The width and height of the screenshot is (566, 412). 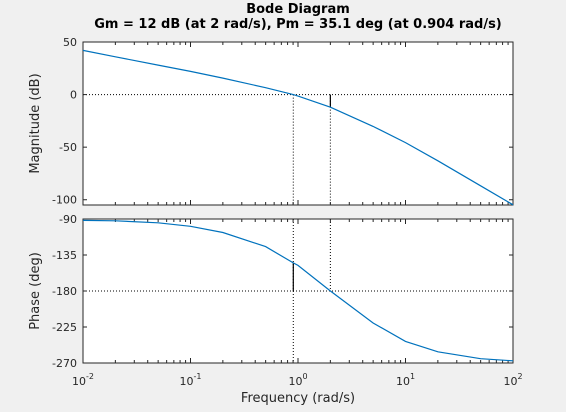 I want to click on frequency-xlabel: Frequency (rad/s), so click(x=298, y=398).